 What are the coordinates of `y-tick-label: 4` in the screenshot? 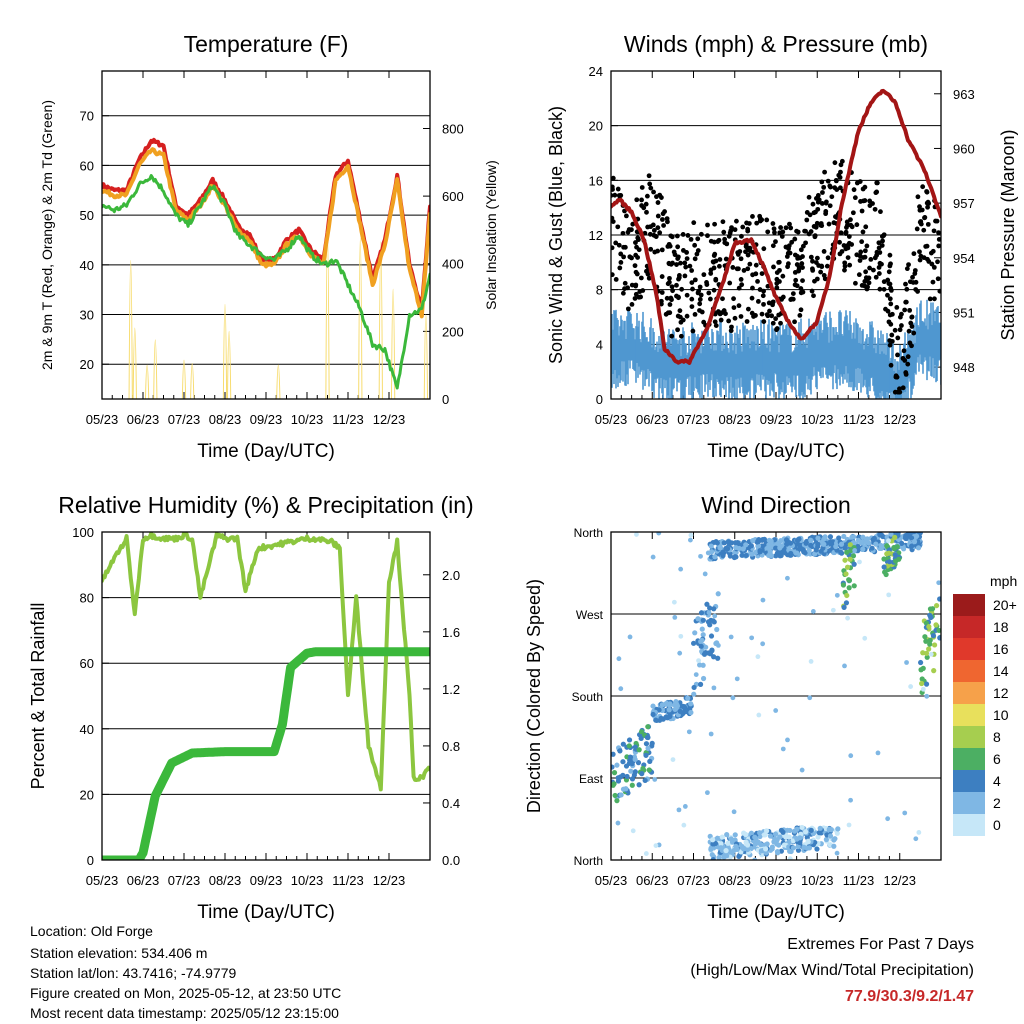 It's located at (599, 344).